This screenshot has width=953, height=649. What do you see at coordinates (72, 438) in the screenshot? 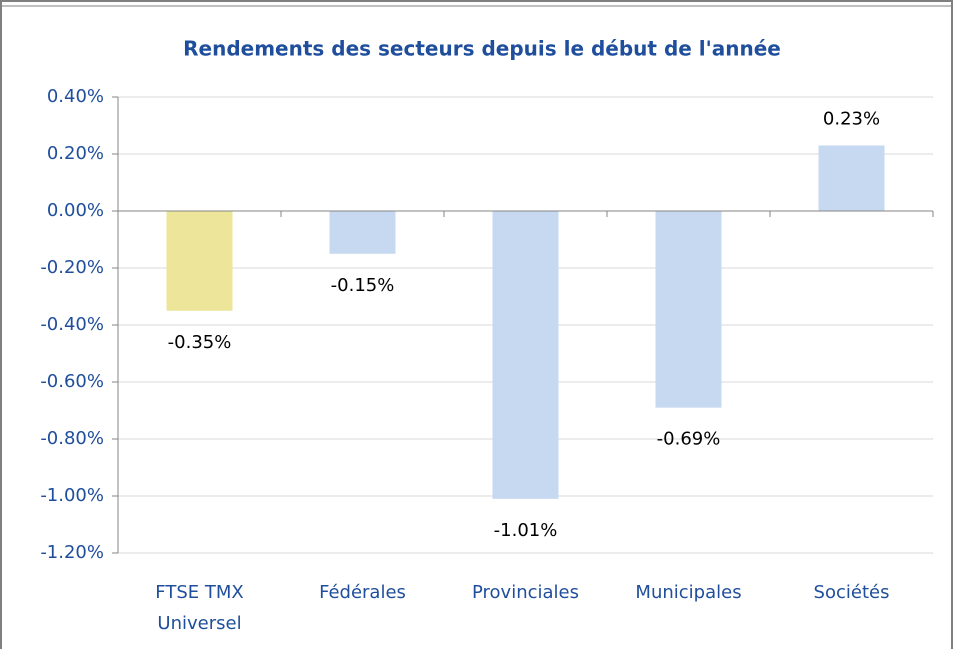
I see `y-tick-label: -0.80%` at bounding box center [72, 438].